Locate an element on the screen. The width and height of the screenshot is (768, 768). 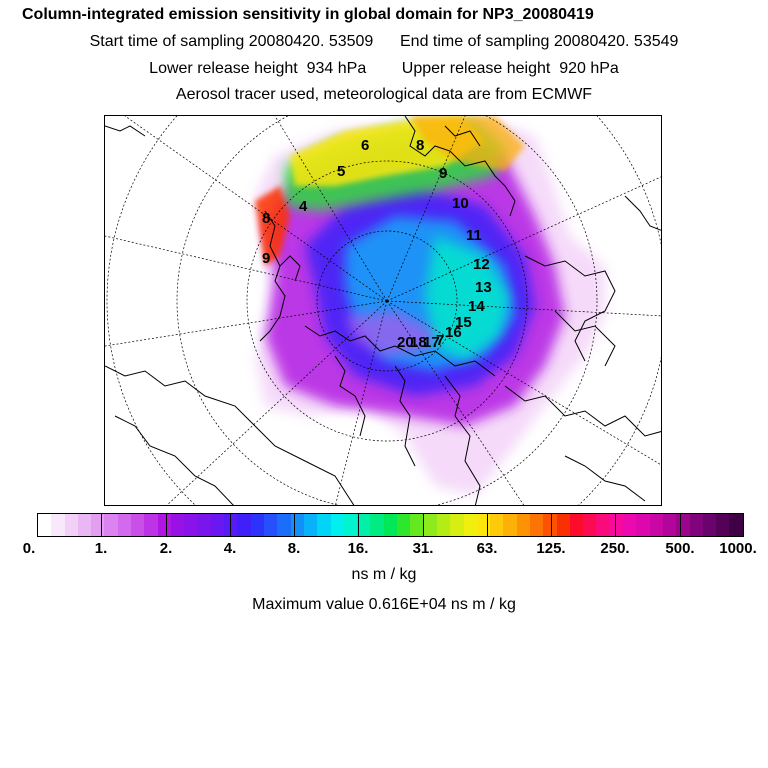
day-label: 10 is located at coordinates (460, 203).